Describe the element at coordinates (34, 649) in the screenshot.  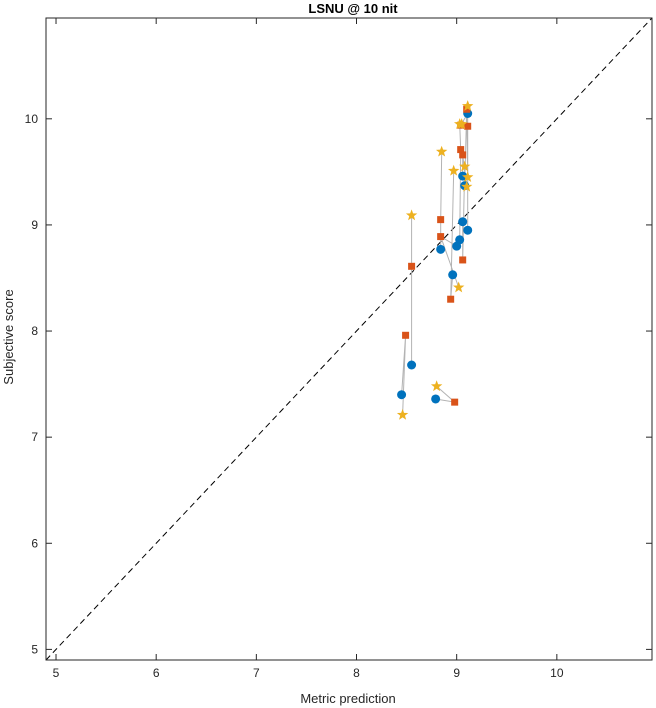
I see `y-tick-label: 5` at that location.